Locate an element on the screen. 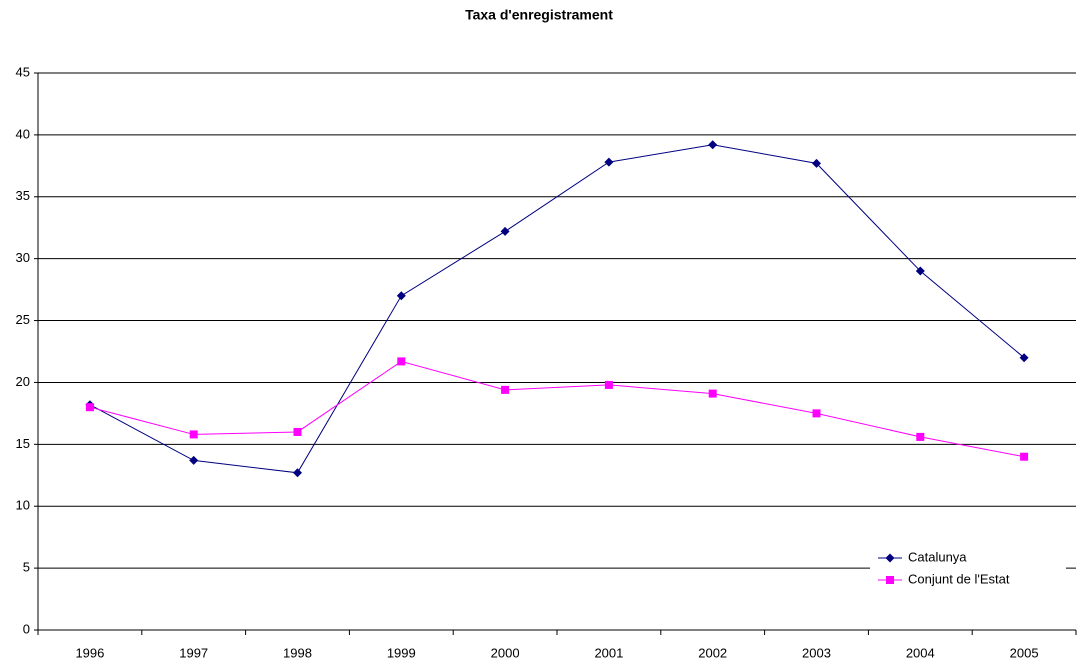 The image size is (1078, 664). series-line is located at coordinates (557, 409).